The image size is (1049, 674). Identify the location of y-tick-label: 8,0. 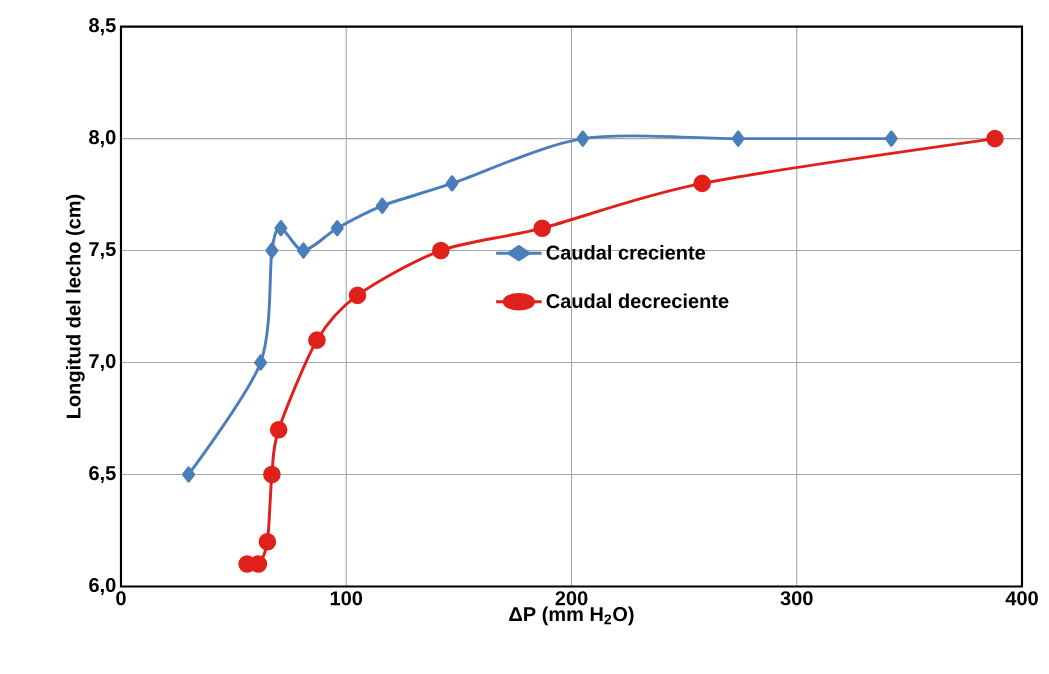
(102, 138).